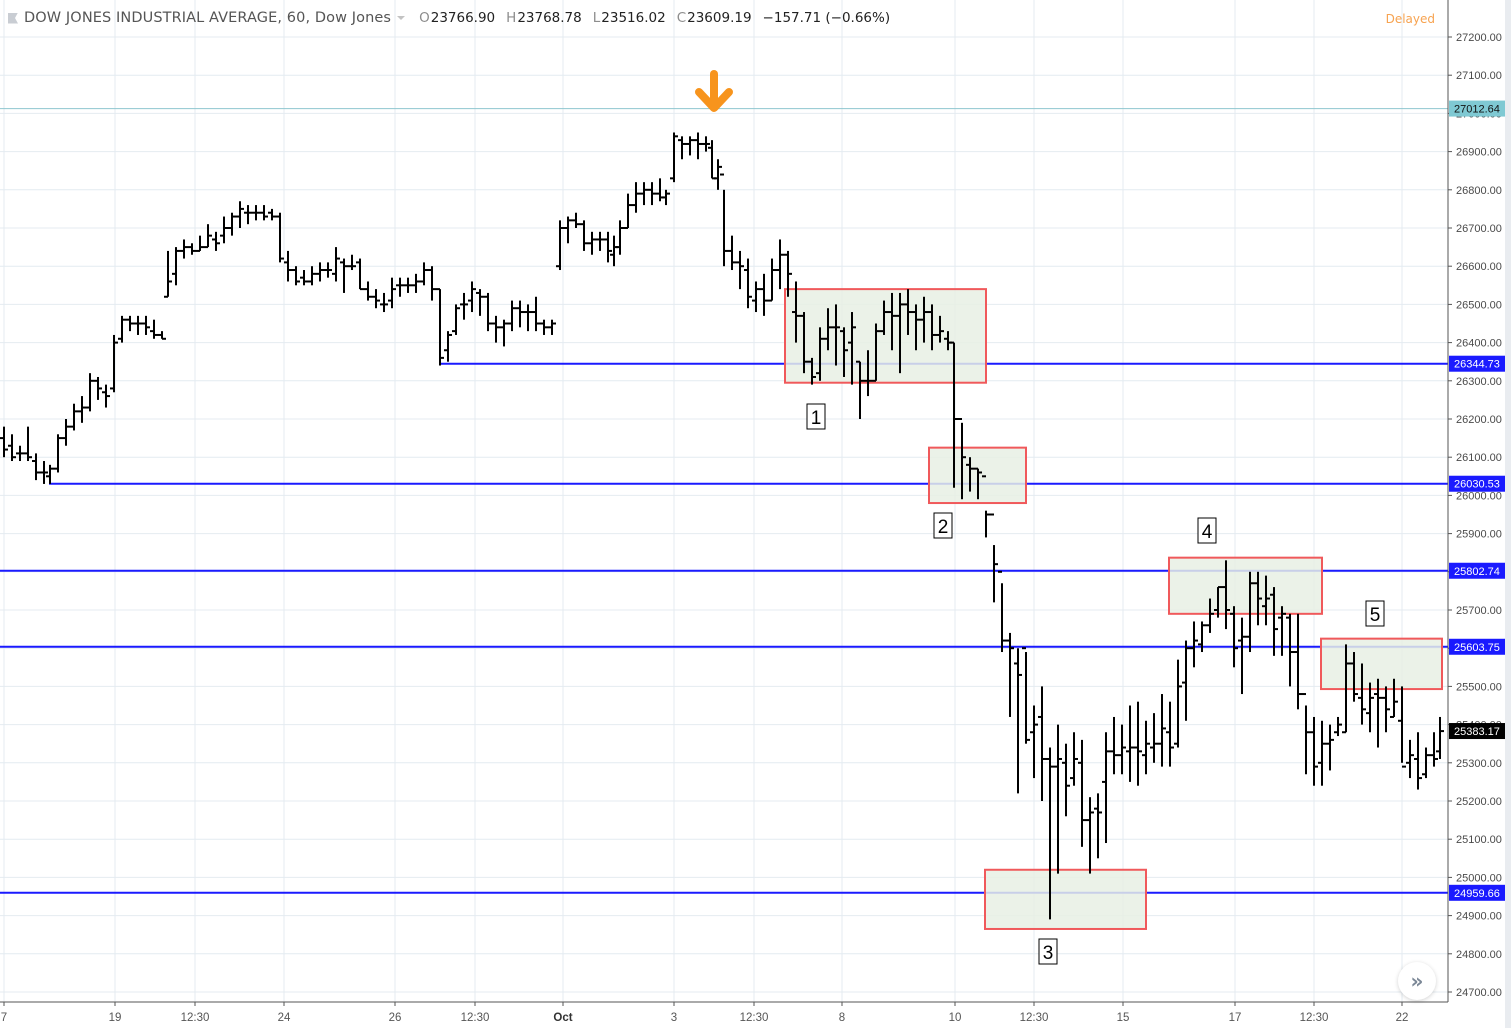  What do you see at coordinates (826, 18) in the screenshot?
I see `change-value: −157.71 (−0.66%)` at bounding box center [826, 18].